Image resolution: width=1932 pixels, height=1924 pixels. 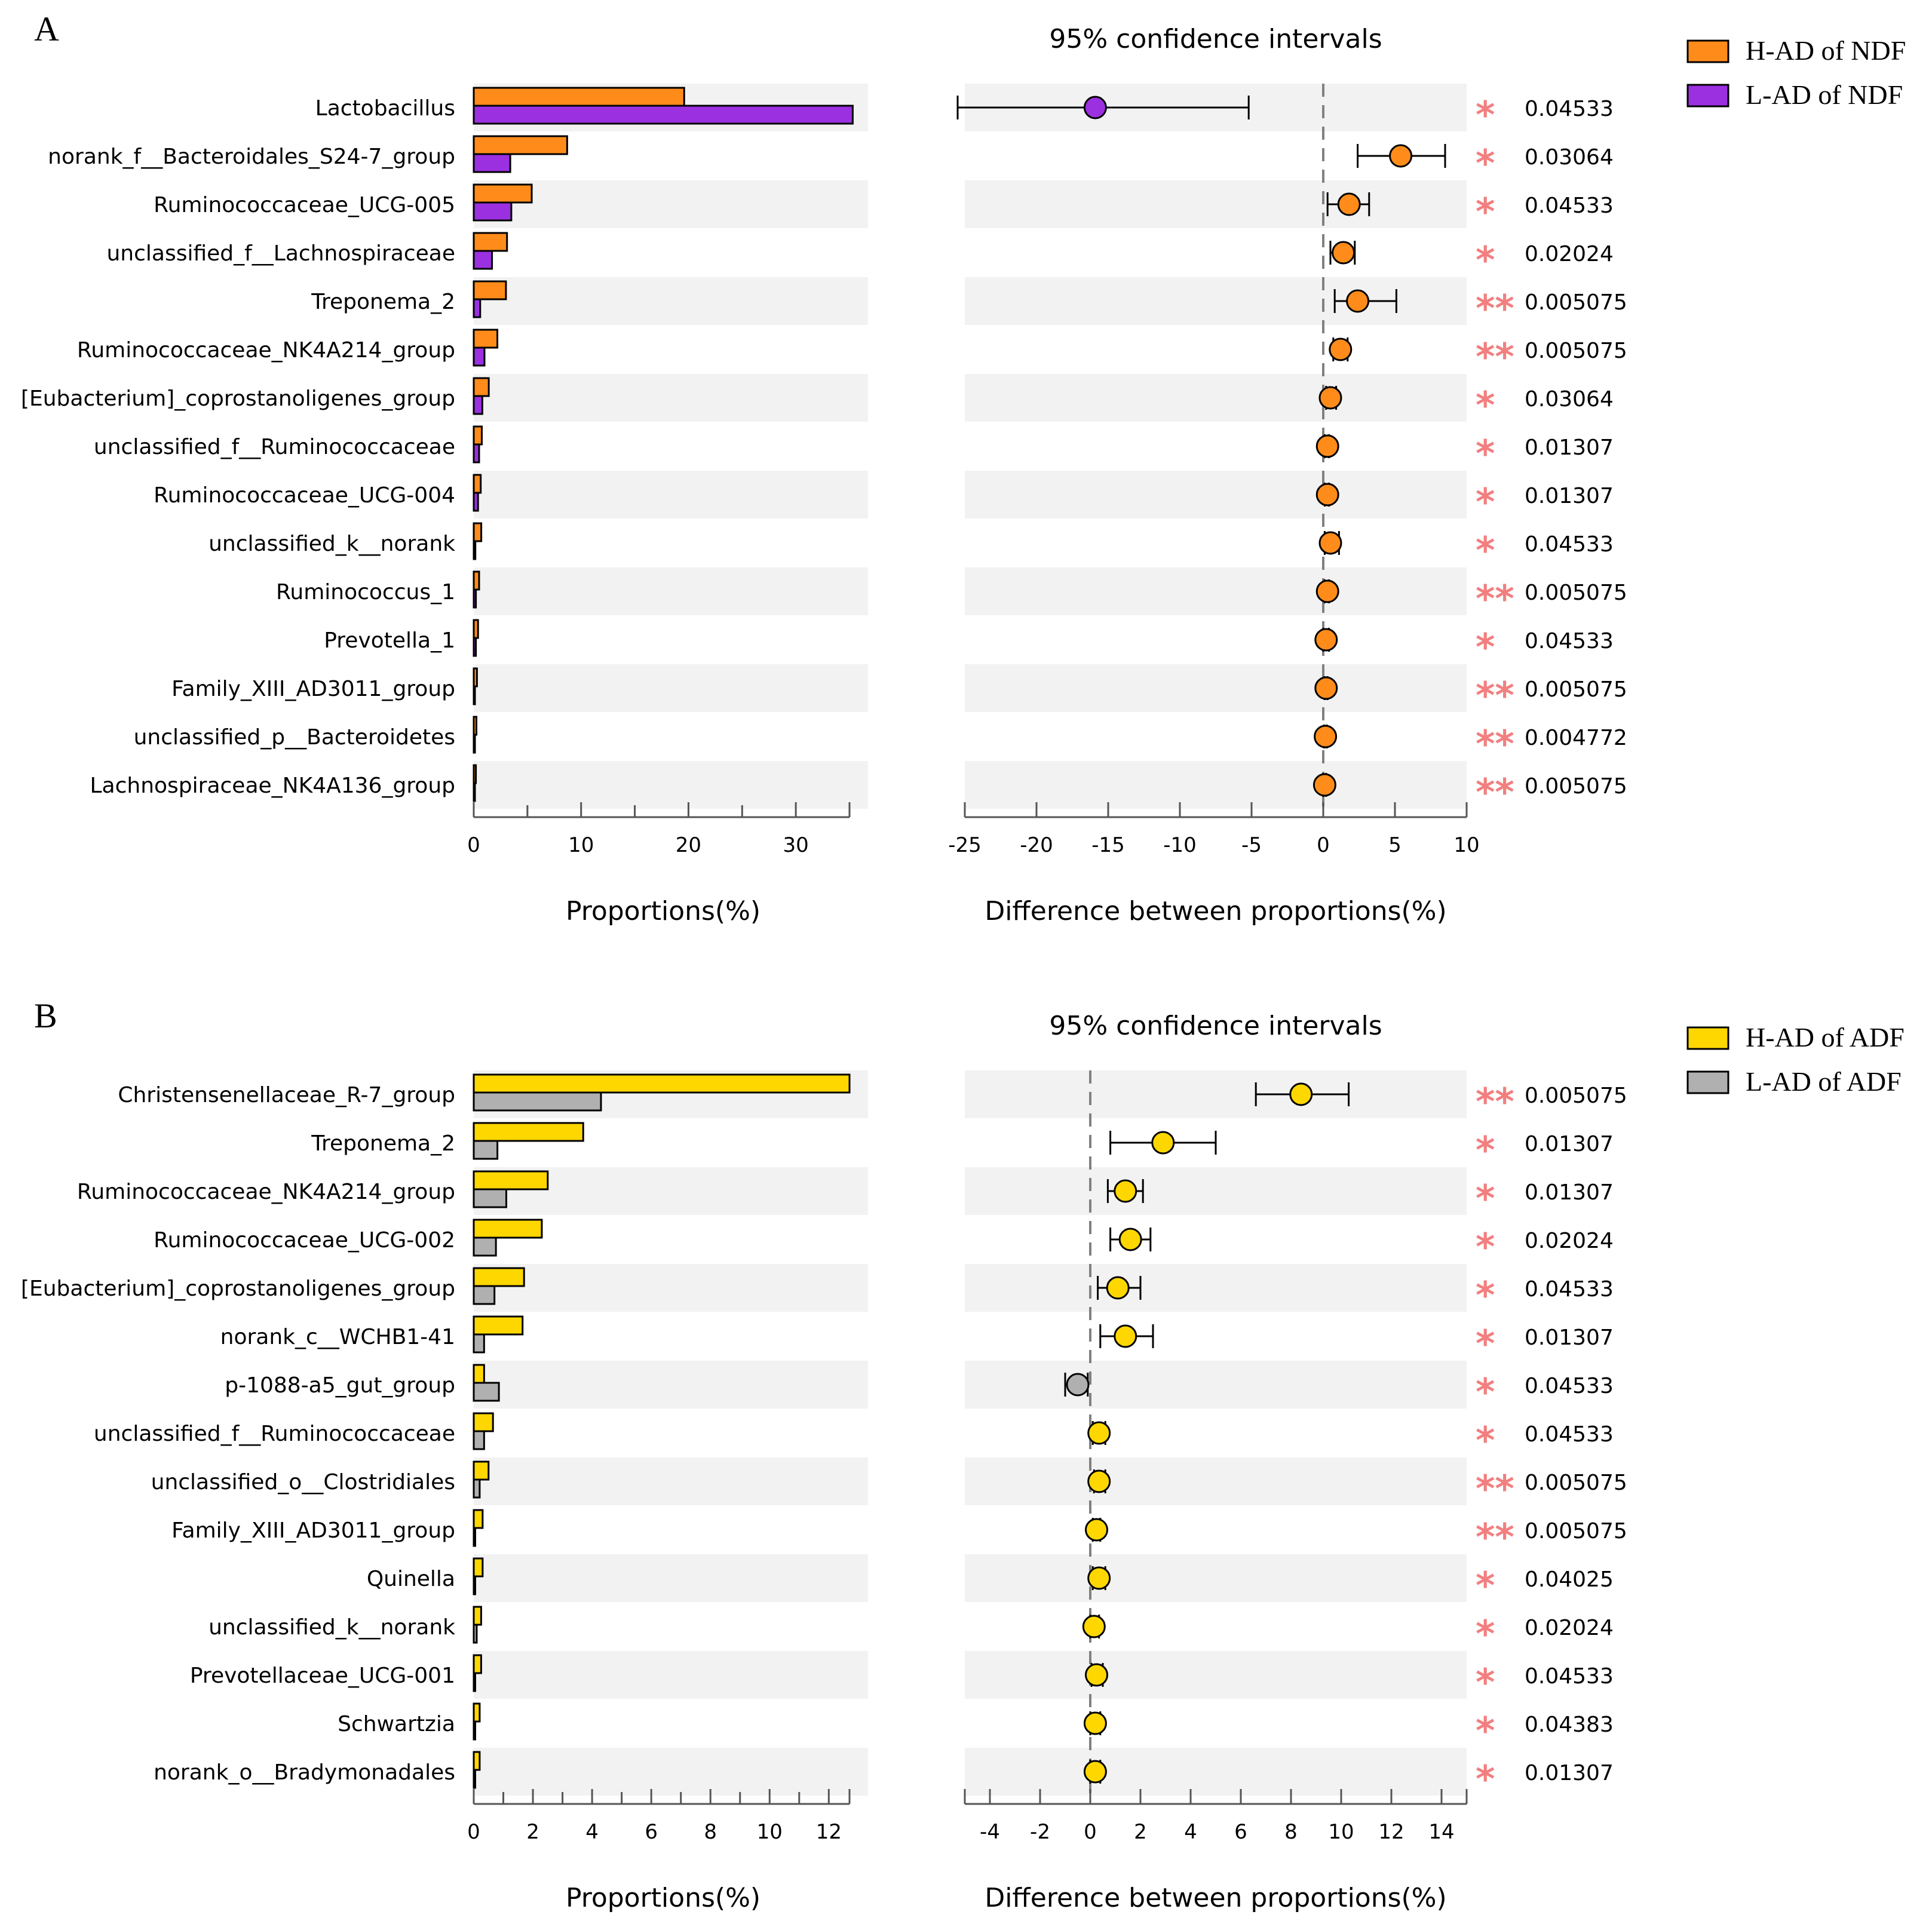 What do you see at coordinates (532, 1832) in the screenshot?
I see `bar-tick-label: 2` at bounding box center [532, 1832].